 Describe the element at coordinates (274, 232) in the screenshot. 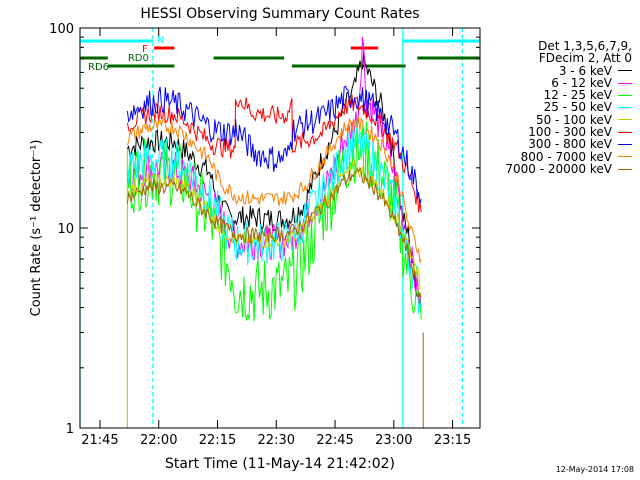

I see `series-line-7000-20000-kev` at that location.